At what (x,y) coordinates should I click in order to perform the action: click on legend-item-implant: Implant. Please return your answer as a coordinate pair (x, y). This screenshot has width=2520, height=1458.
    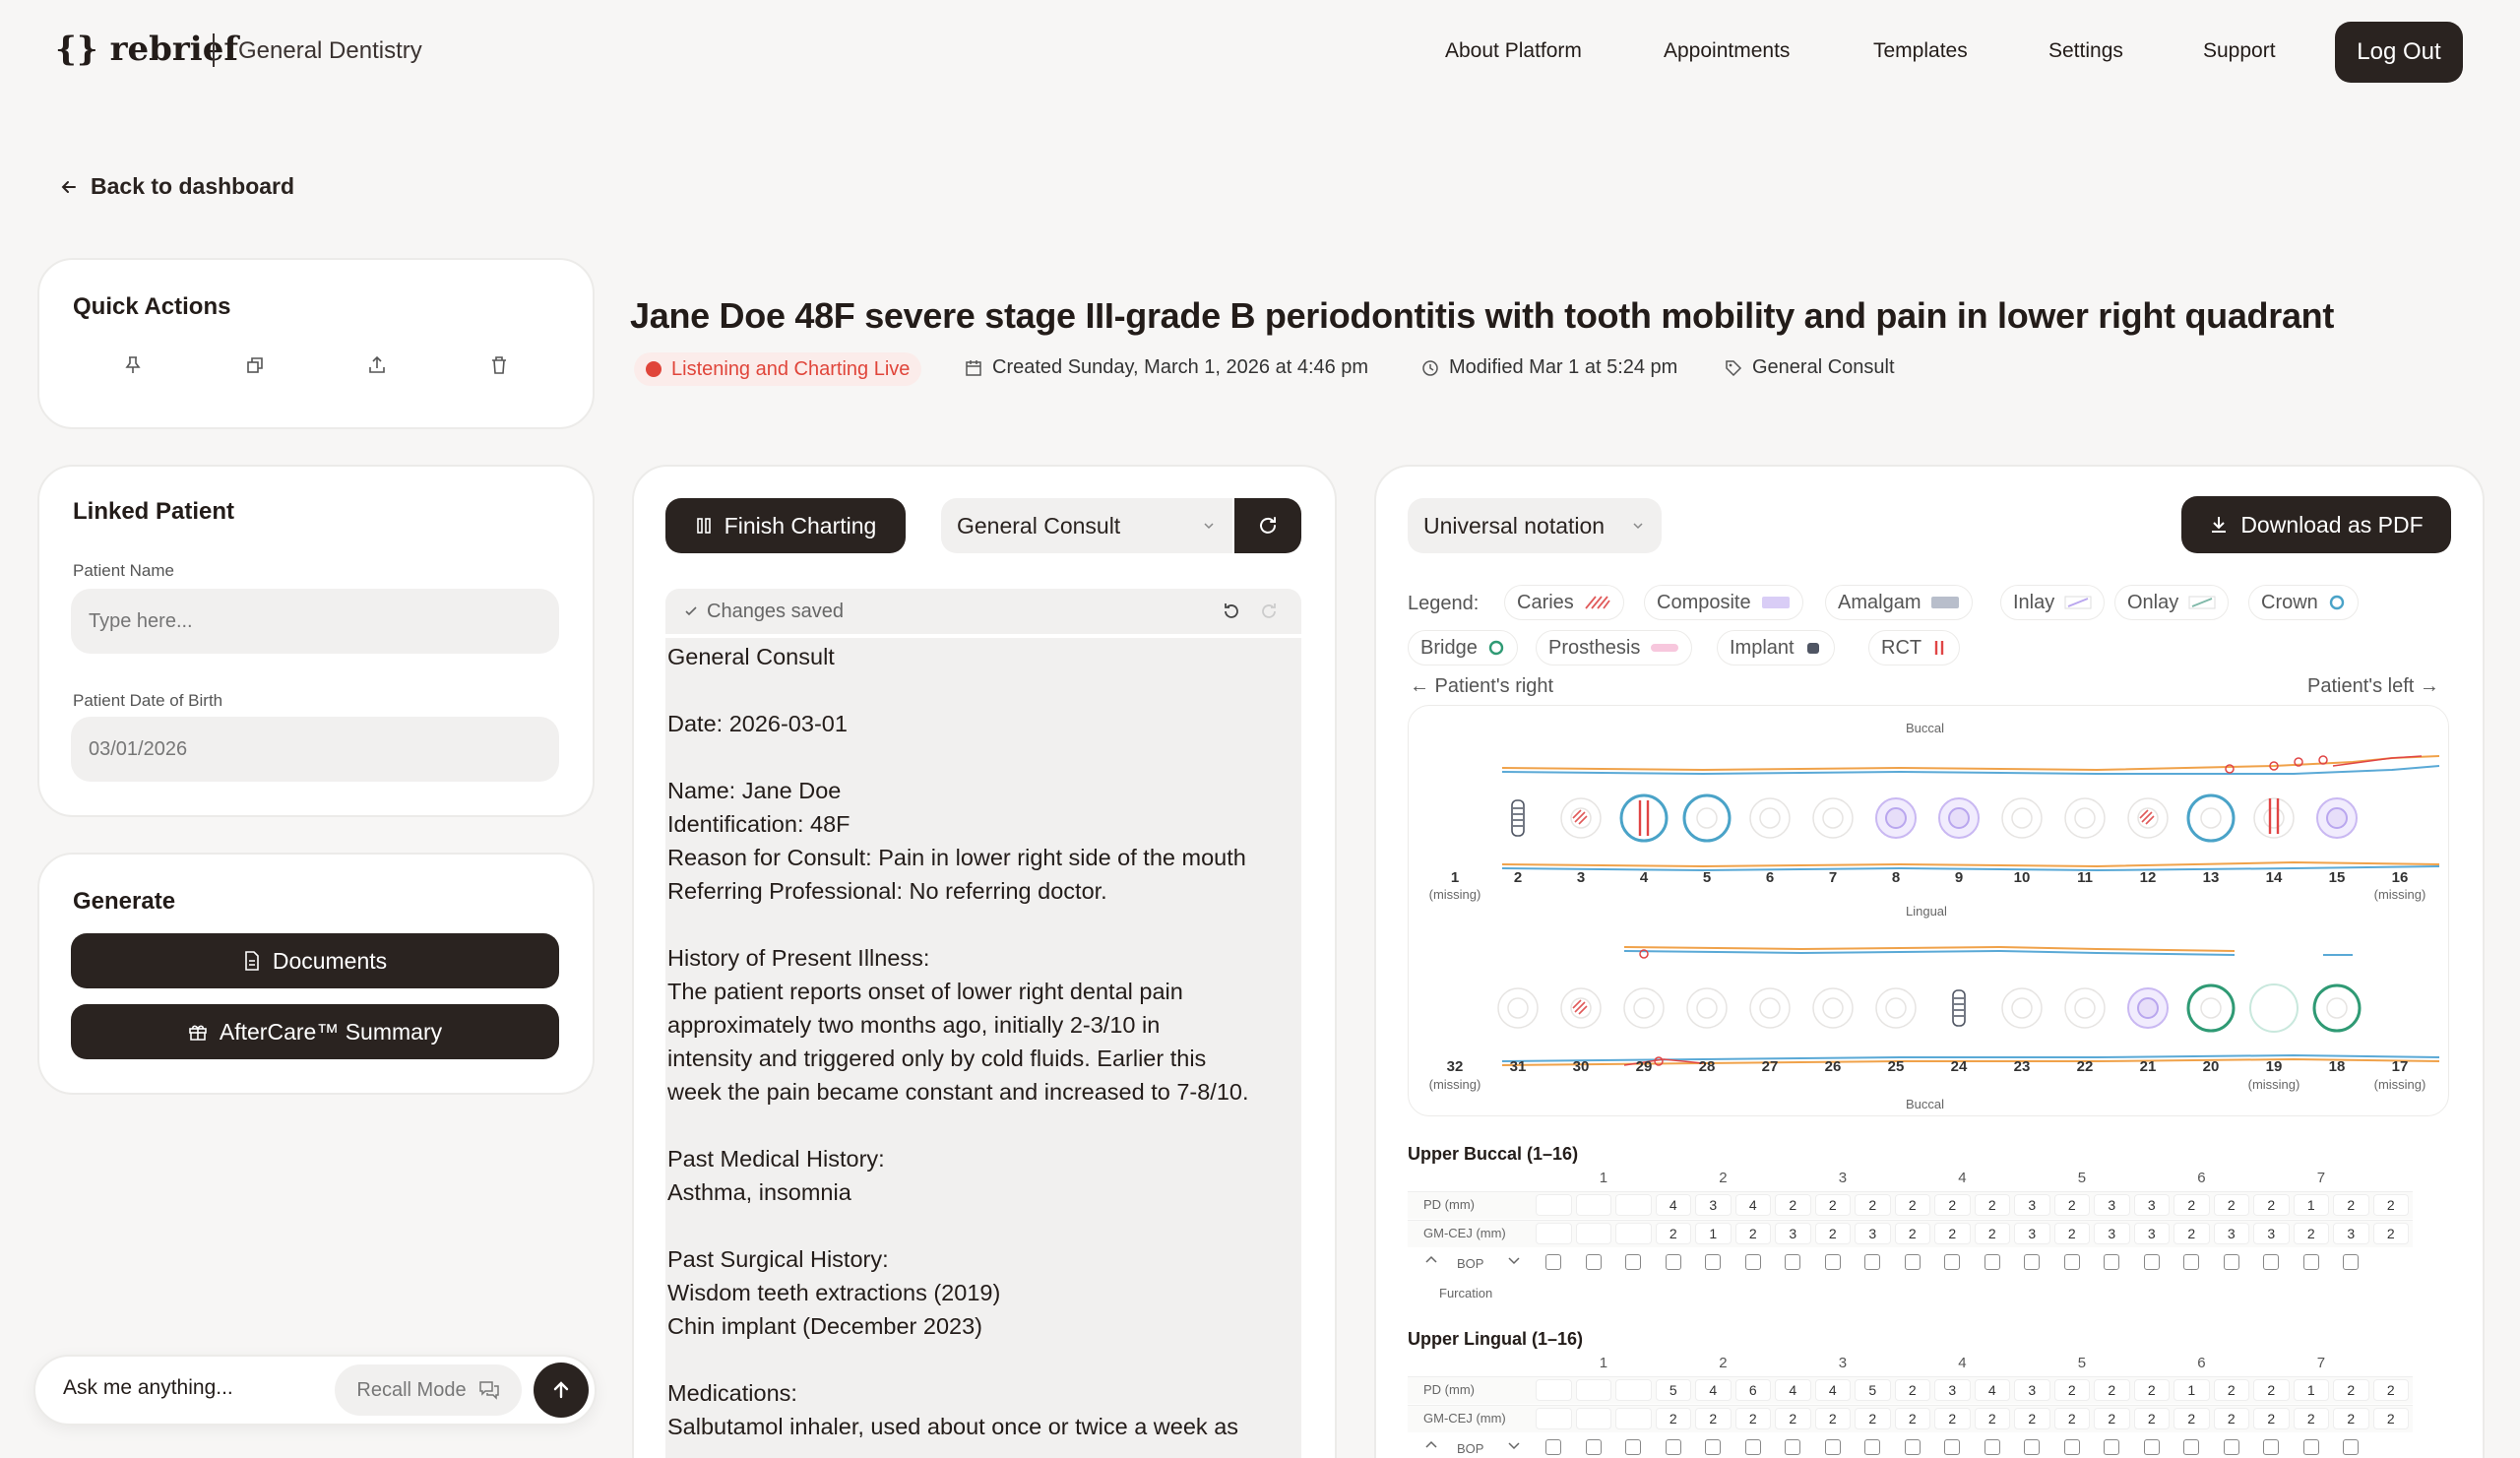
    Looking at the image, I should click on (1776, 648).